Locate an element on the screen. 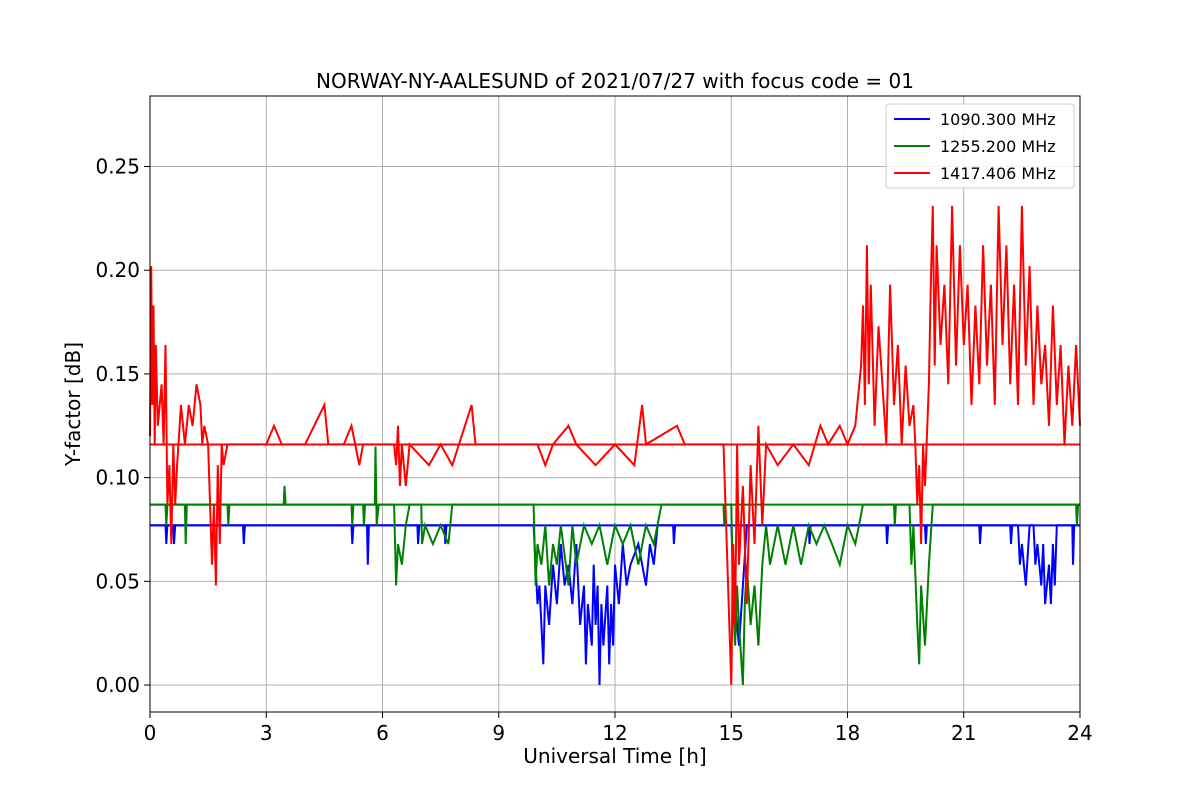 This screenshot has width=1200, height=800. x-tick-label: 21 is located at coordinates (963, 733).